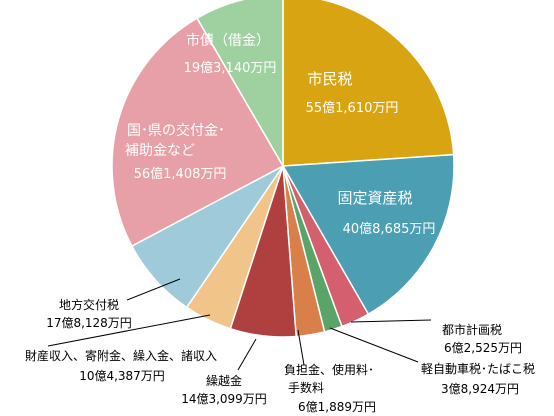 Image resolution: width=554 pixels, height=416 pixels. What do you see at coordinates (329, 79) in the screenshot?
I see `label-shiminzei-name: 市民税` at bounding box center [329, 79].